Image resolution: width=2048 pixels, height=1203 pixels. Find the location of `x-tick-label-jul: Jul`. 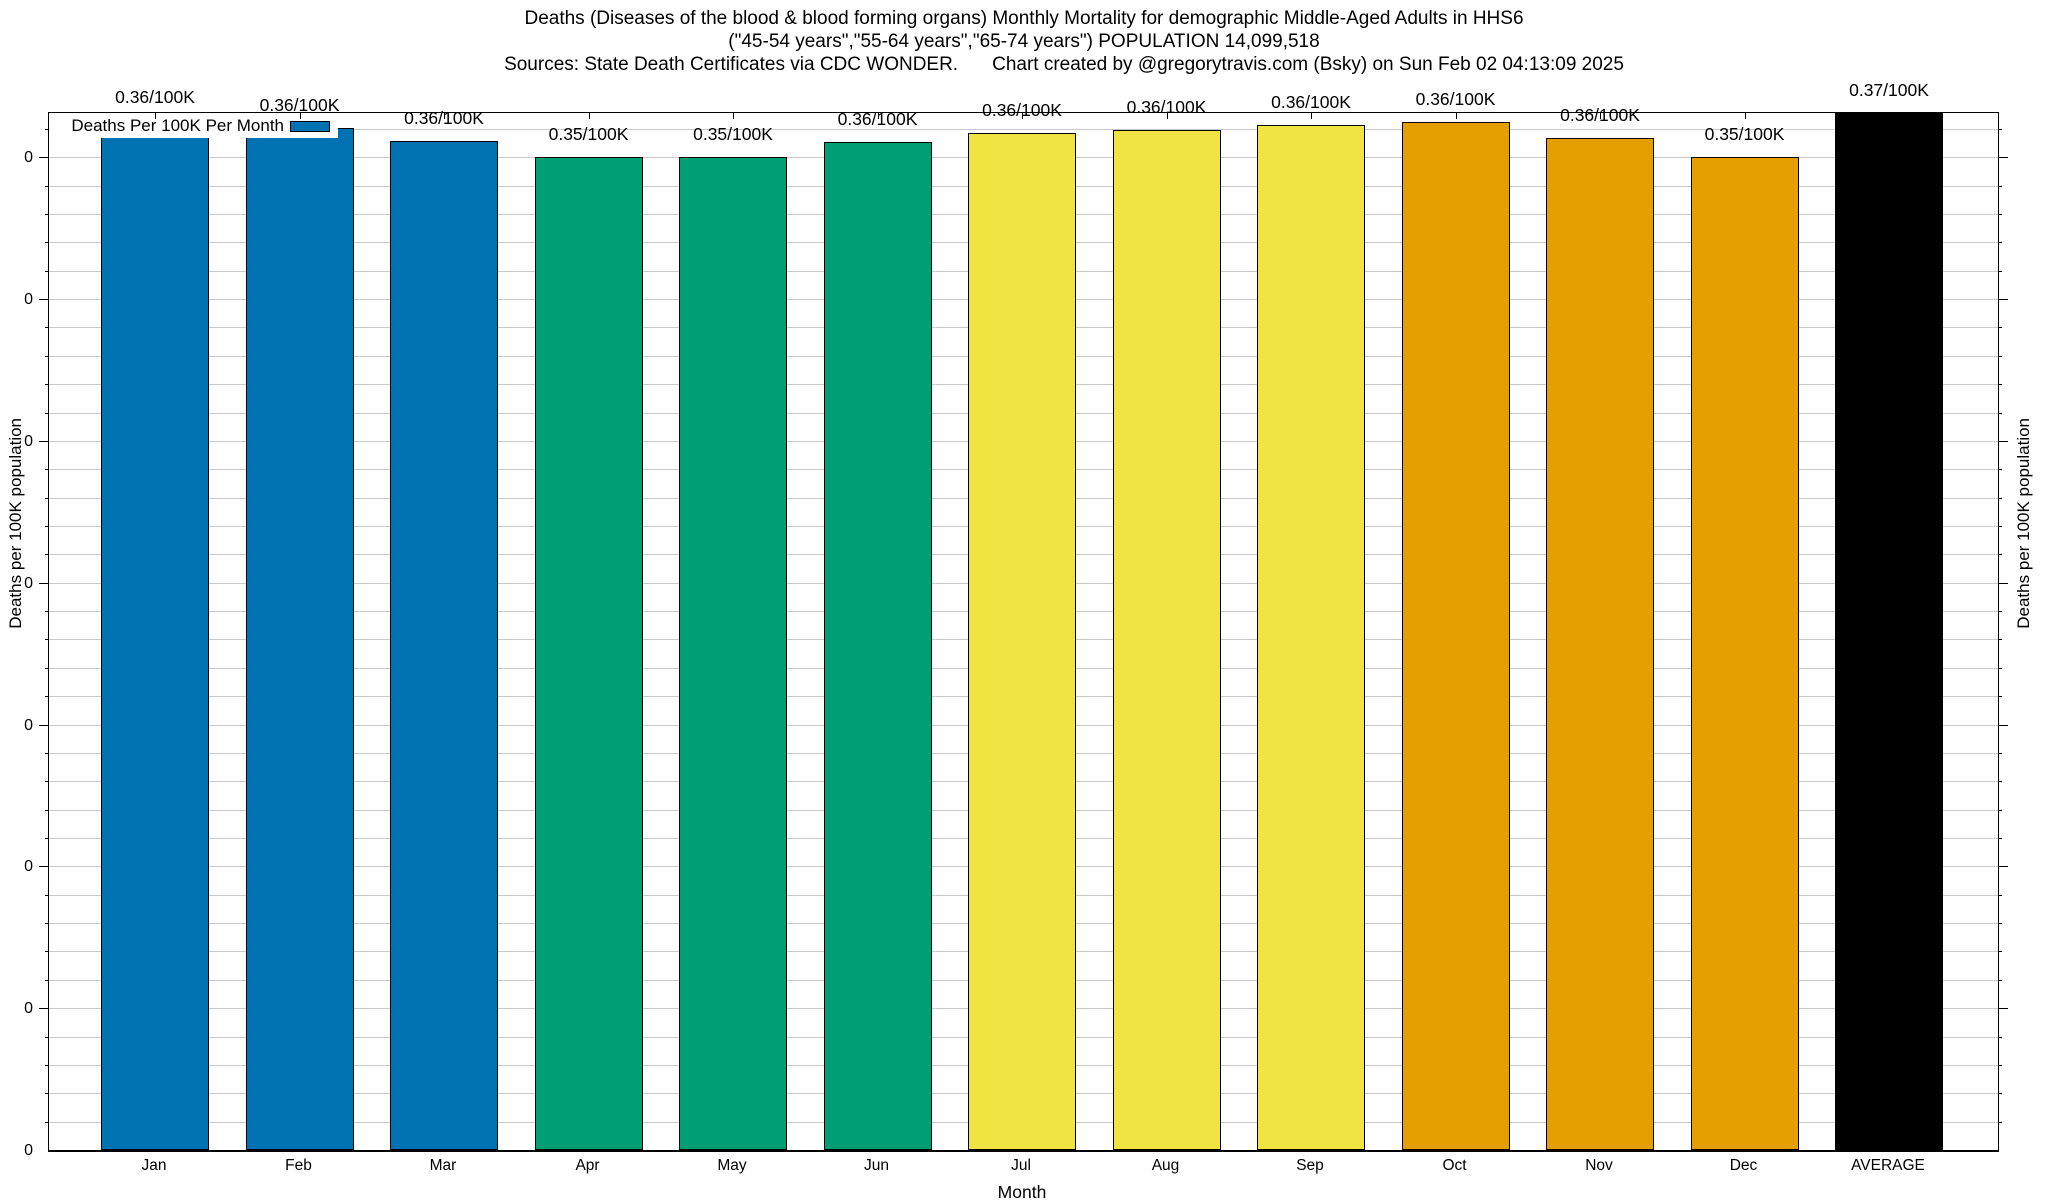

x-tick-label-jul: Jul is located at coordinates (1021, 1165).